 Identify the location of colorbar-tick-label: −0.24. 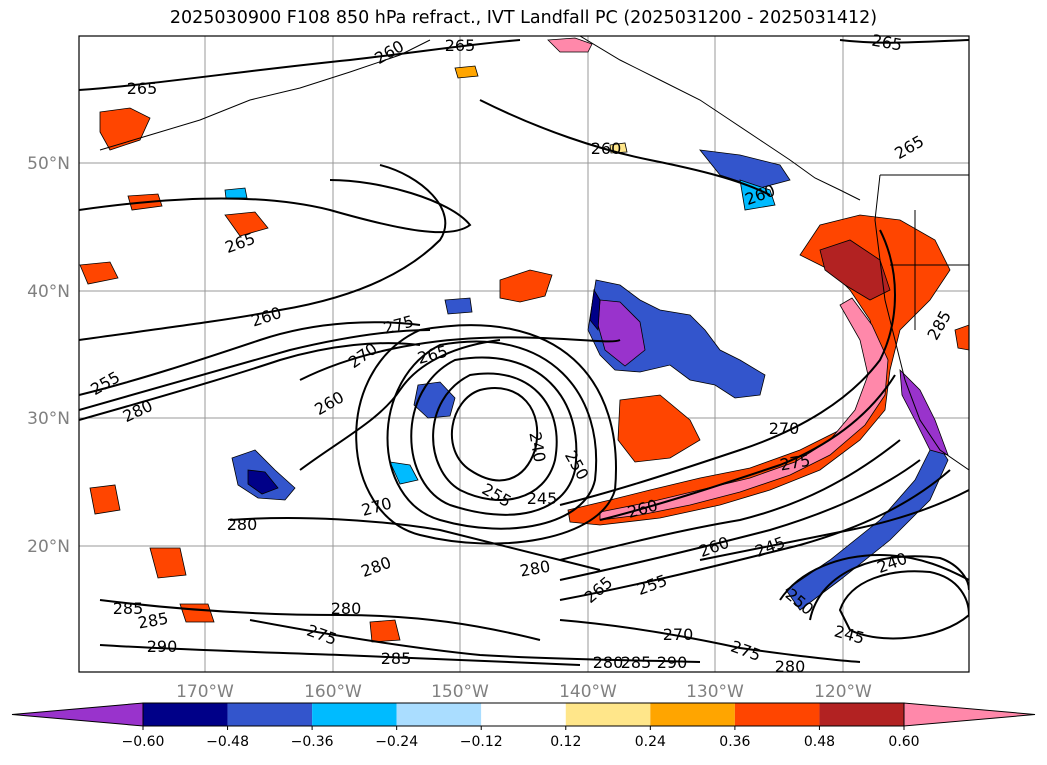
(396, 742).